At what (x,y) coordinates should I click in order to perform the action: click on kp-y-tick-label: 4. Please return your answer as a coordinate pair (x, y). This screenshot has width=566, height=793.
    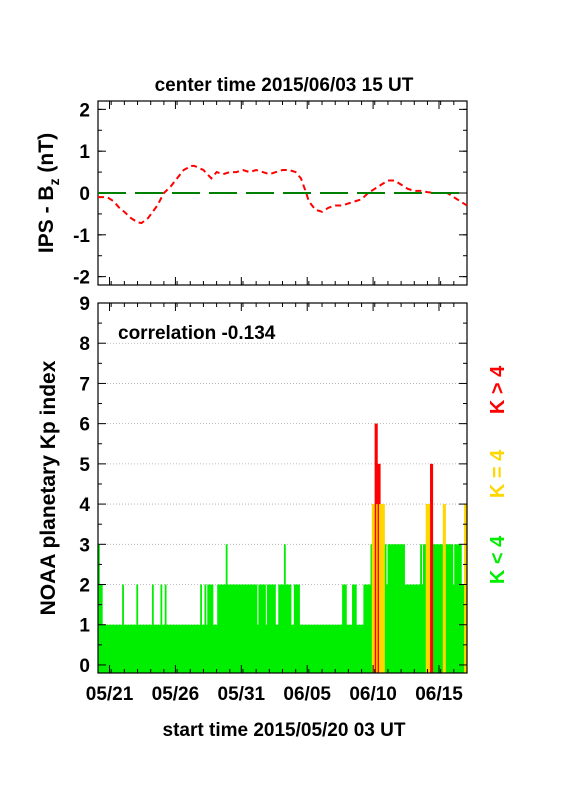
    Looking at the image, I should click on (84, 505).